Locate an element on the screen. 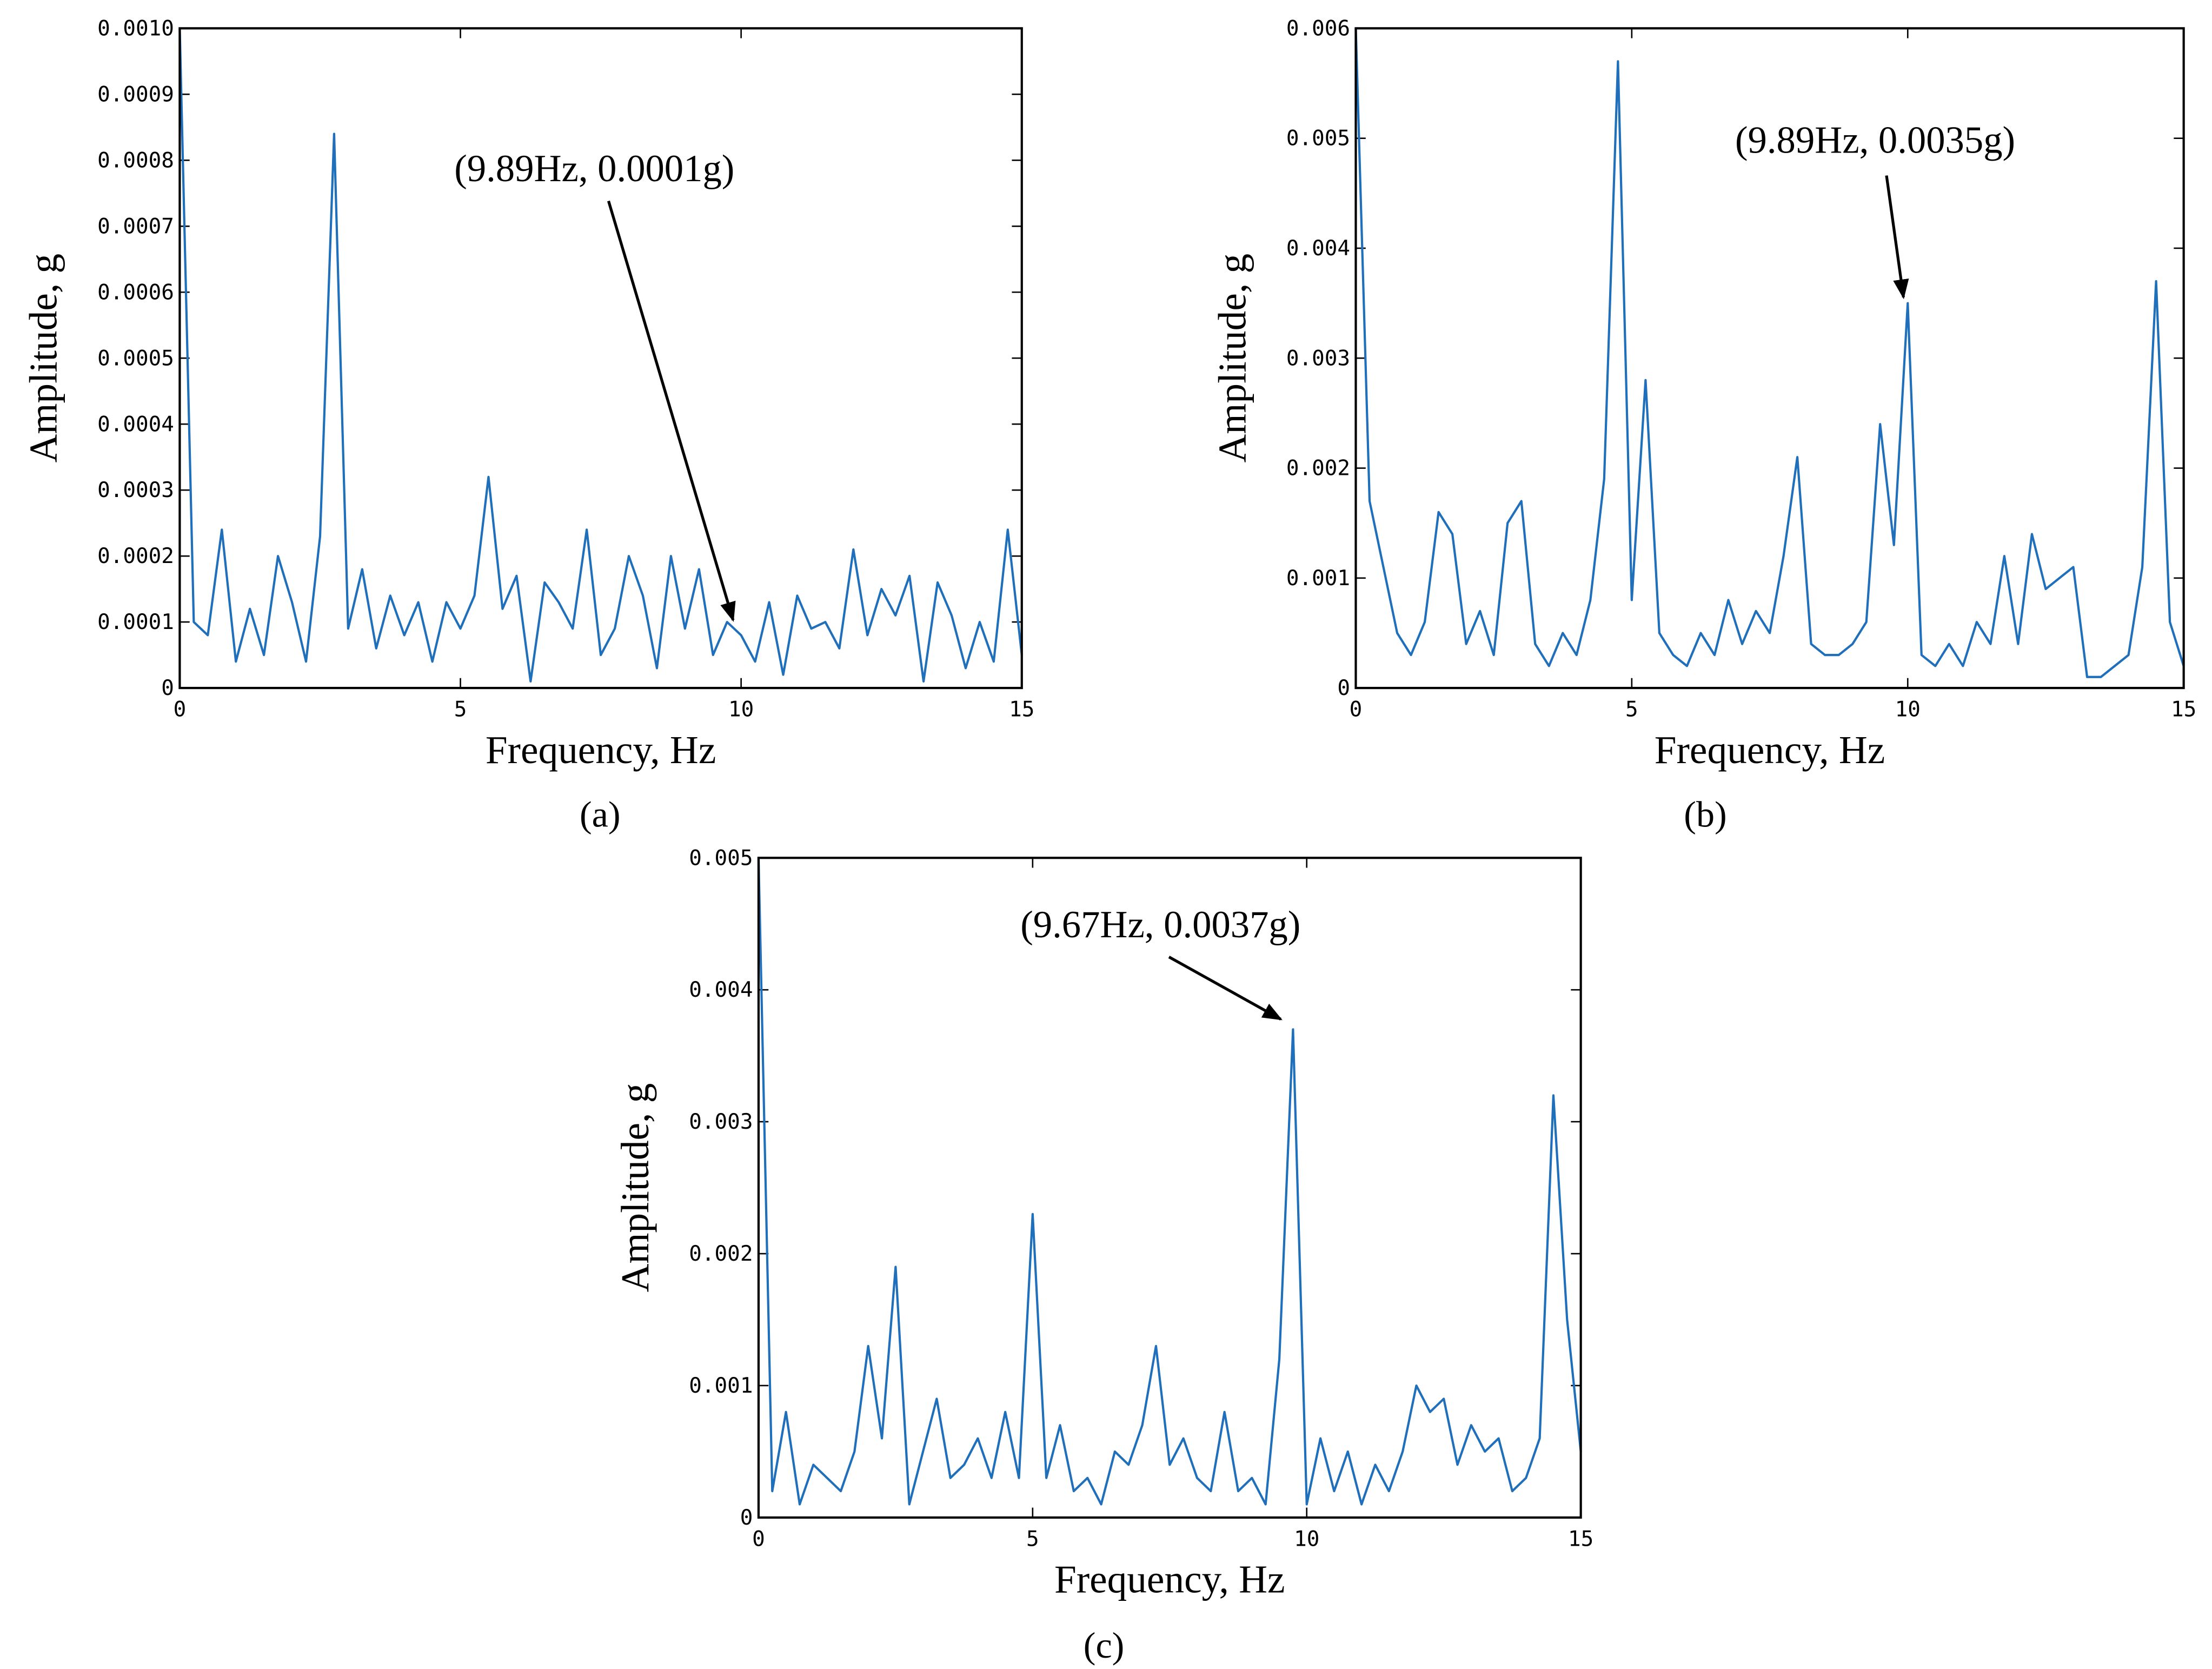 This screenshot has width=2212, height=1669. caption: (c) is located at coordinates (1104, 1646).